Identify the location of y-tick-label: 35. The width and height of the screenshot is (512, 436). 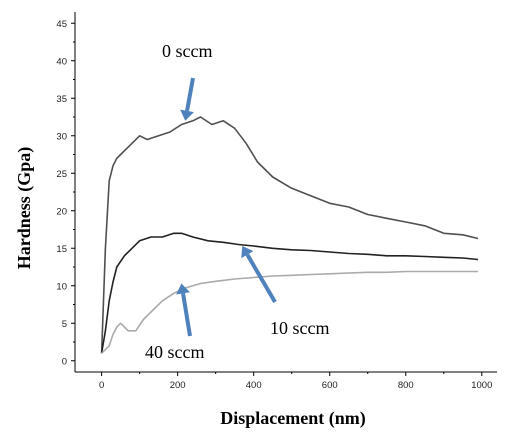
(61, 99).